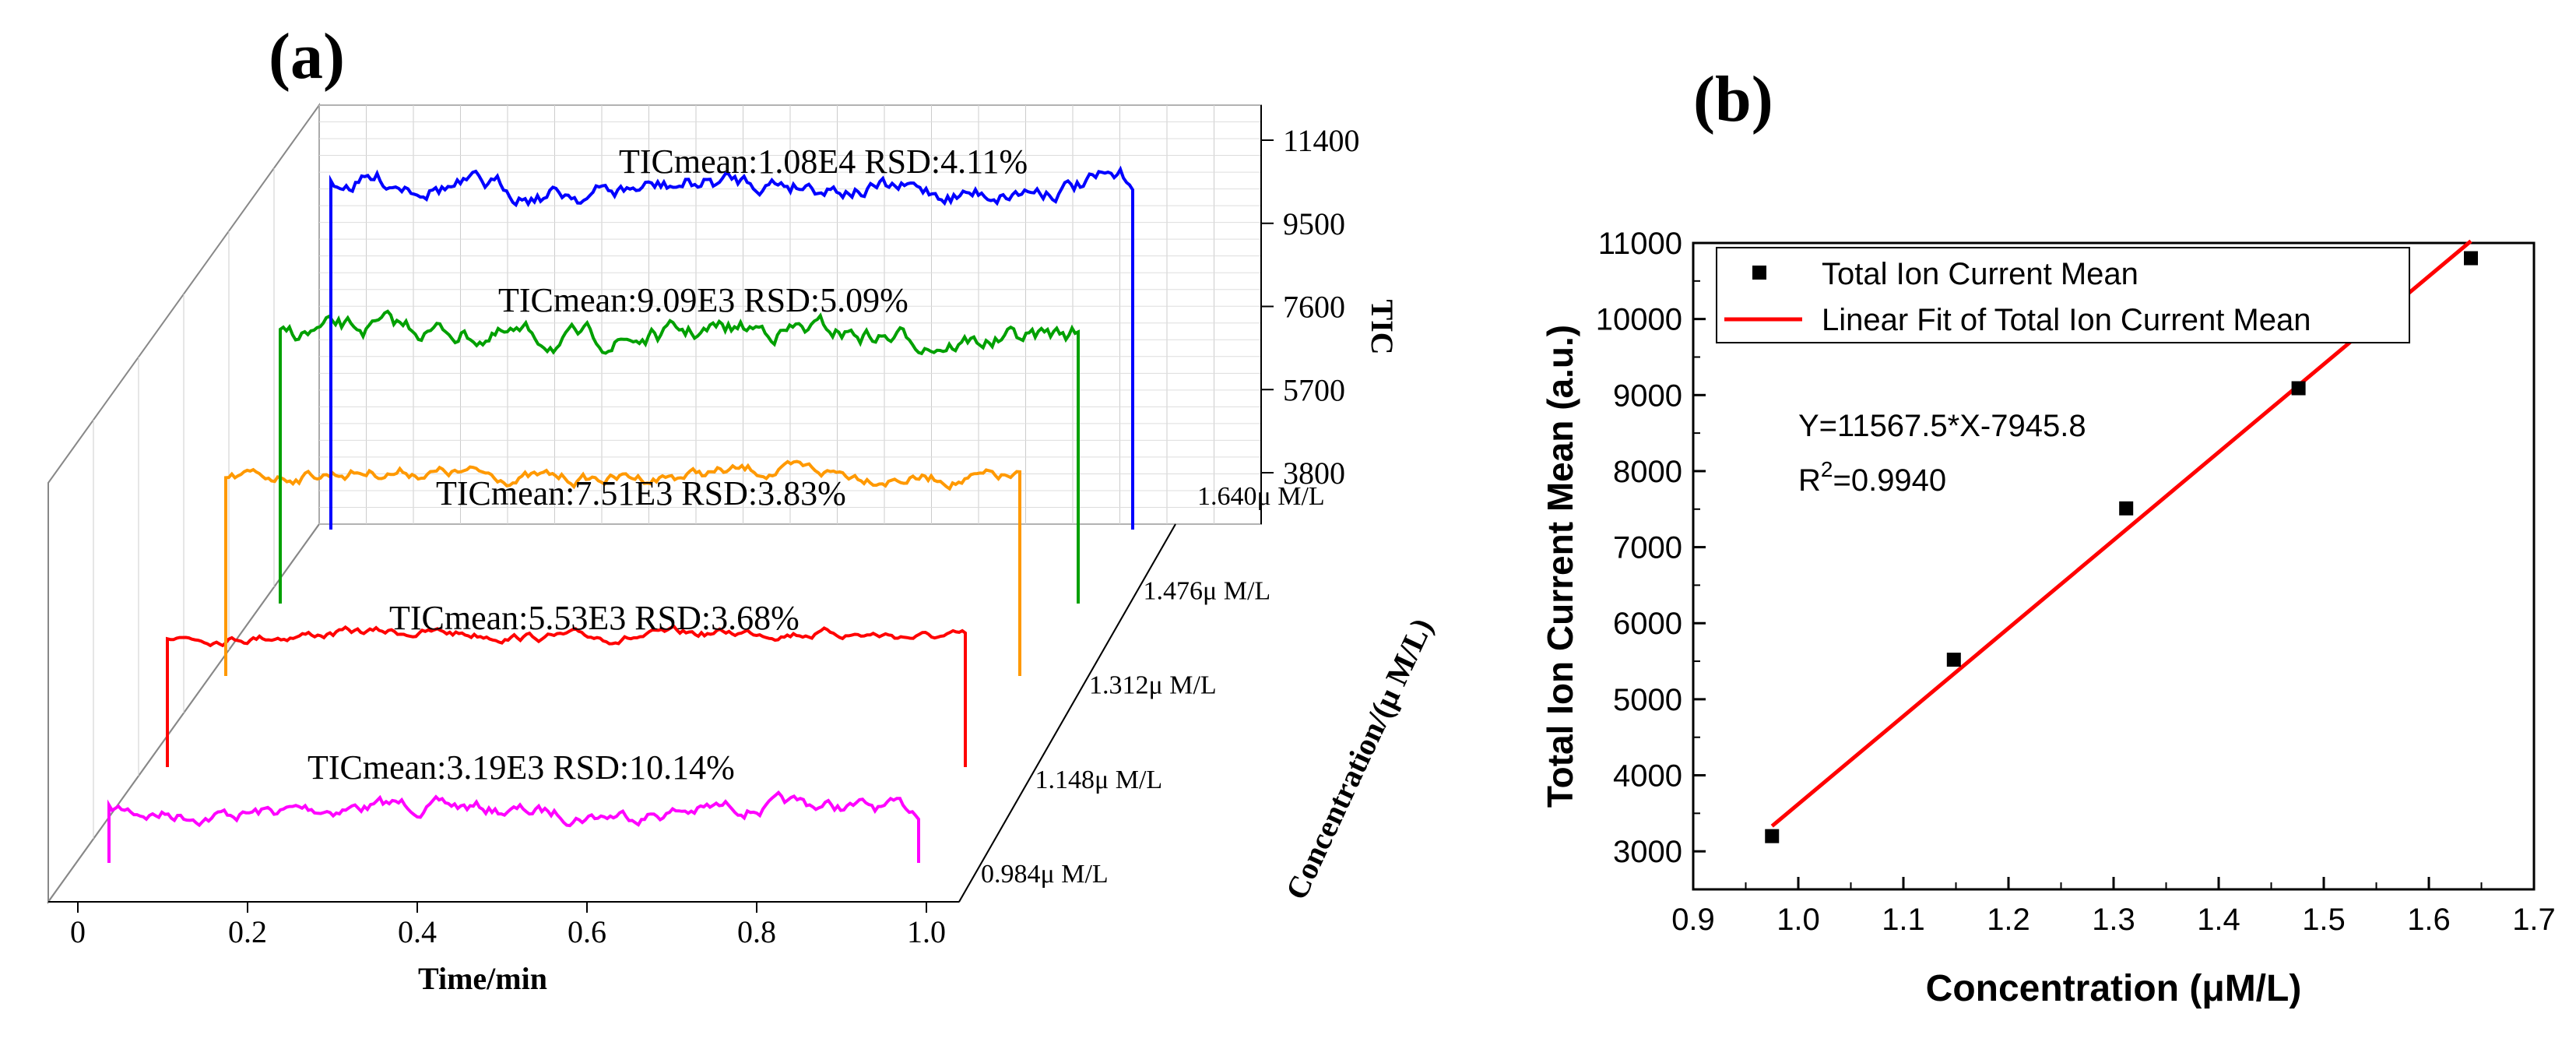 The image size is (2576, 1042). What do you see at coordinates (2534, 920) in the screenshot?
I see `x-tick-label: 1.7` at bounding box center [2534, 920].